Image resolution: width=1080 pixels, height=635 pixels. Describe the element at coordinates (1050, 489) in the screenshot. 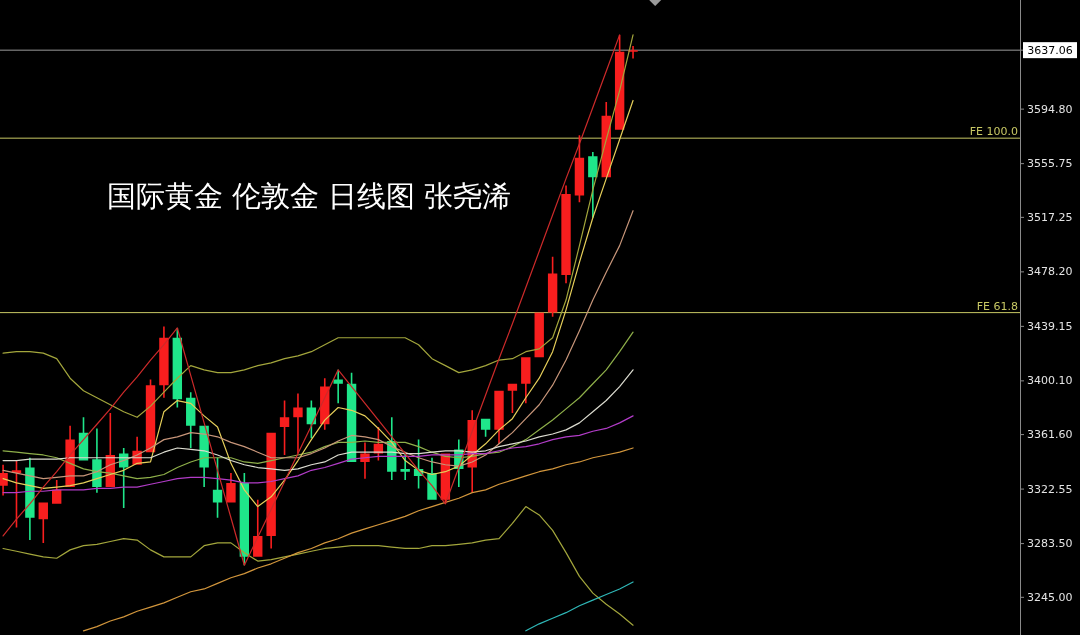

I see `y-tick-label: 3322.55` at that location.